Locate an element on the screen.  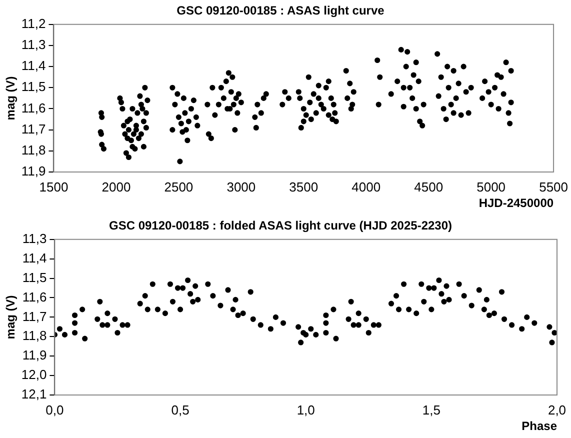
x-tick-label: 3000 is located at coordinates (241, 186).